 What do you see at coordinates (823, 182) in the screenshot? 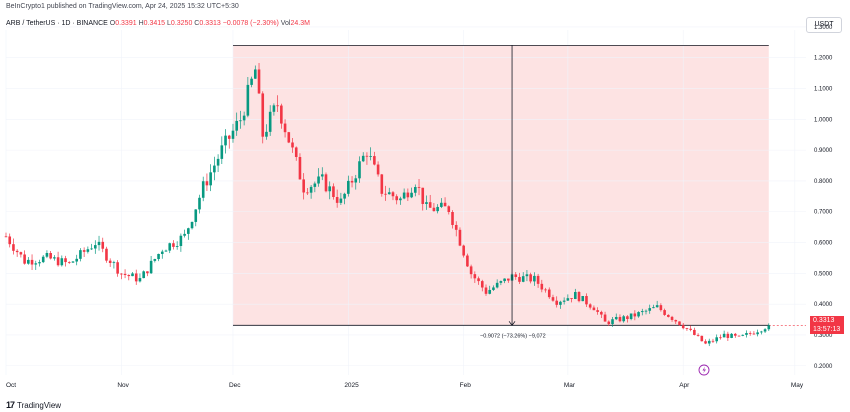
I see `y-tick-label: 0.8000` at bounding box center [823, 182].